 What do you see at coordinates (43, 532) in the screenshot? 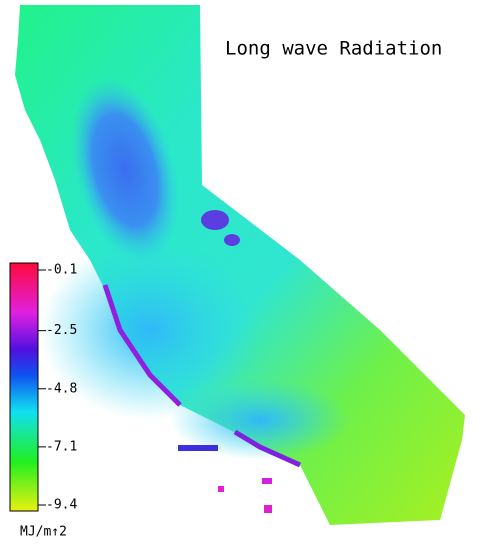
I see `colorbar-unit: MJ/m↑2` at bounding box center [43, 532].